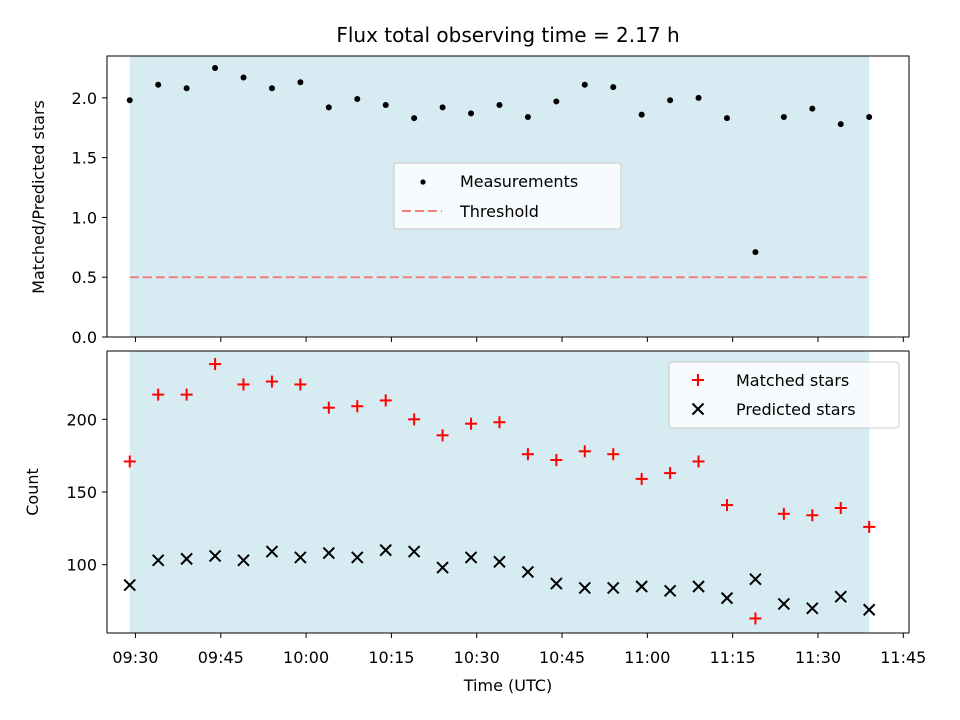  I want to click on x-tick-label: 10:00, so click(306, 657).